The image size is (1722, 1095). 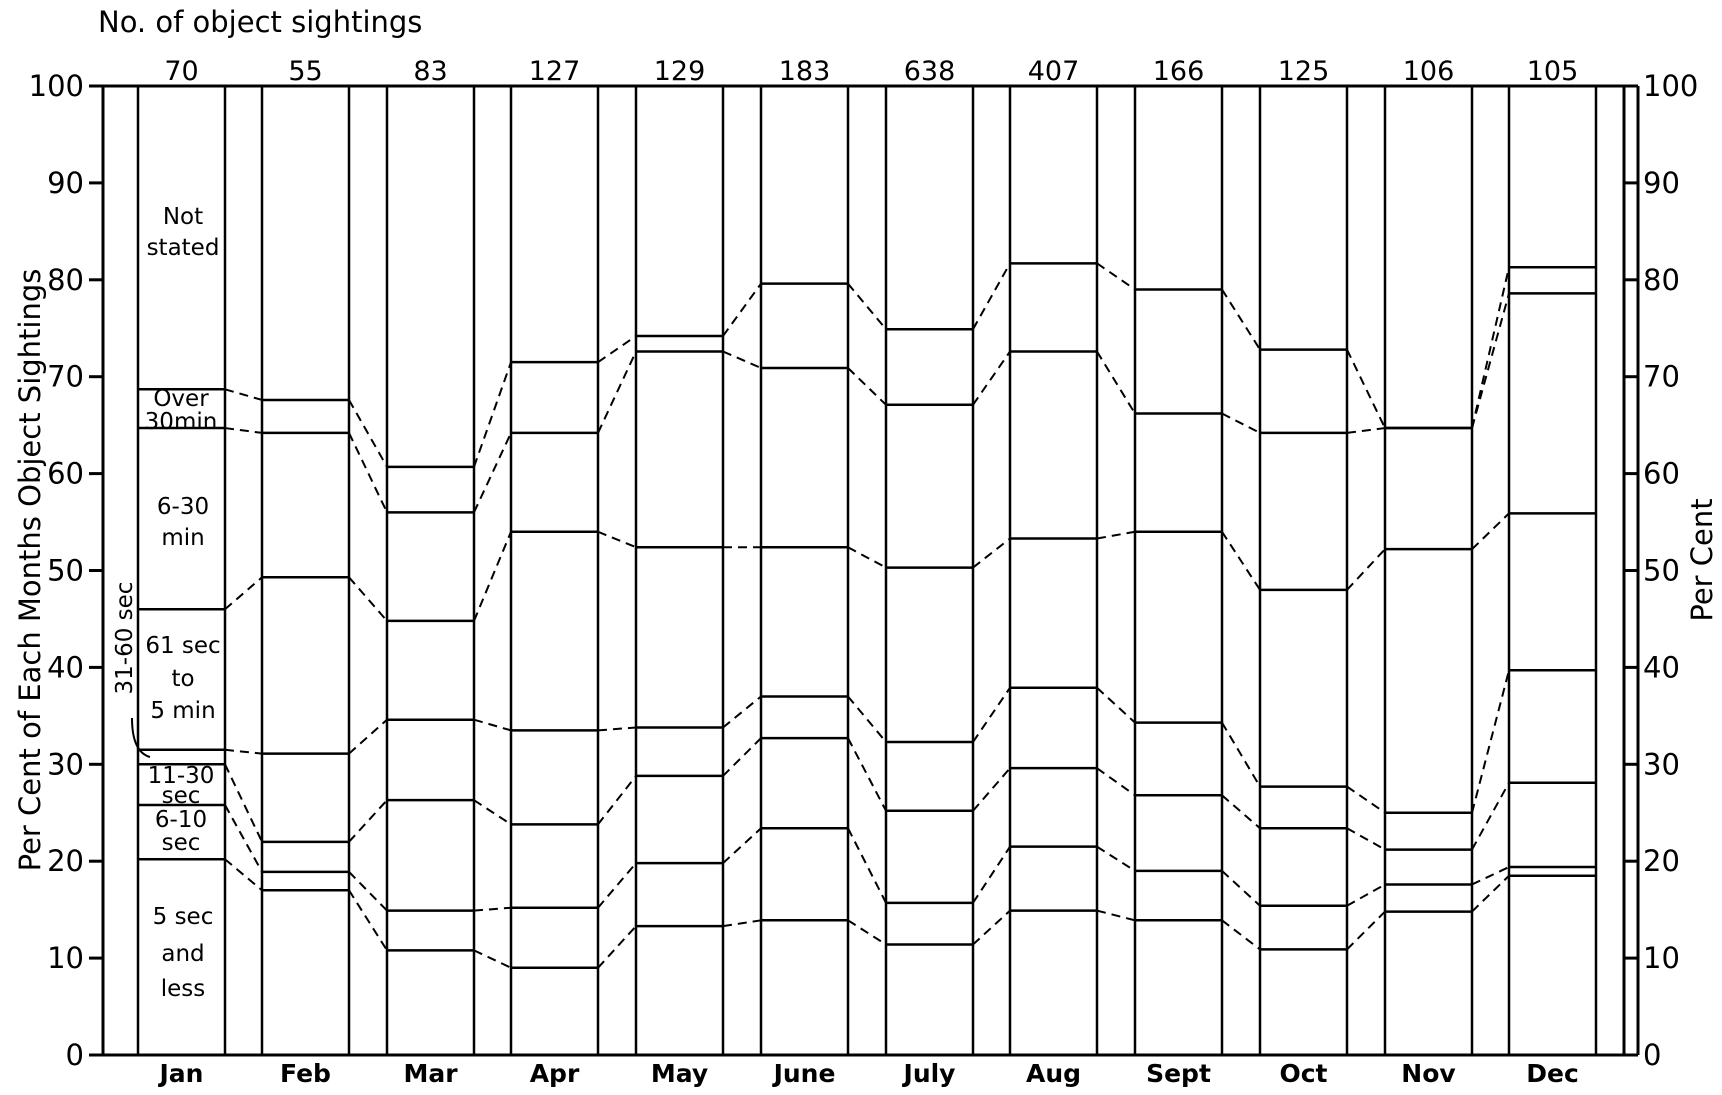 I want to click on connector-1-nov, so click(x=1490, y=876).